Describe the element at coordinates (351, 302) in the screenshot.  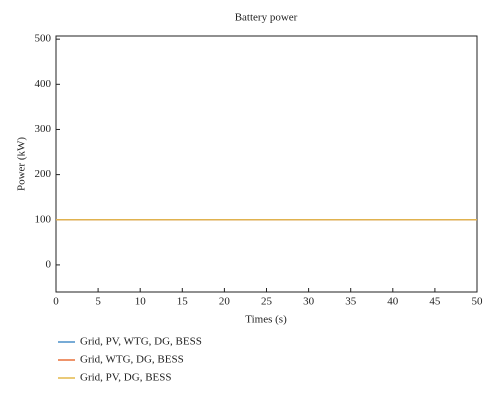
I see `x-tick-label: 35` at that location.